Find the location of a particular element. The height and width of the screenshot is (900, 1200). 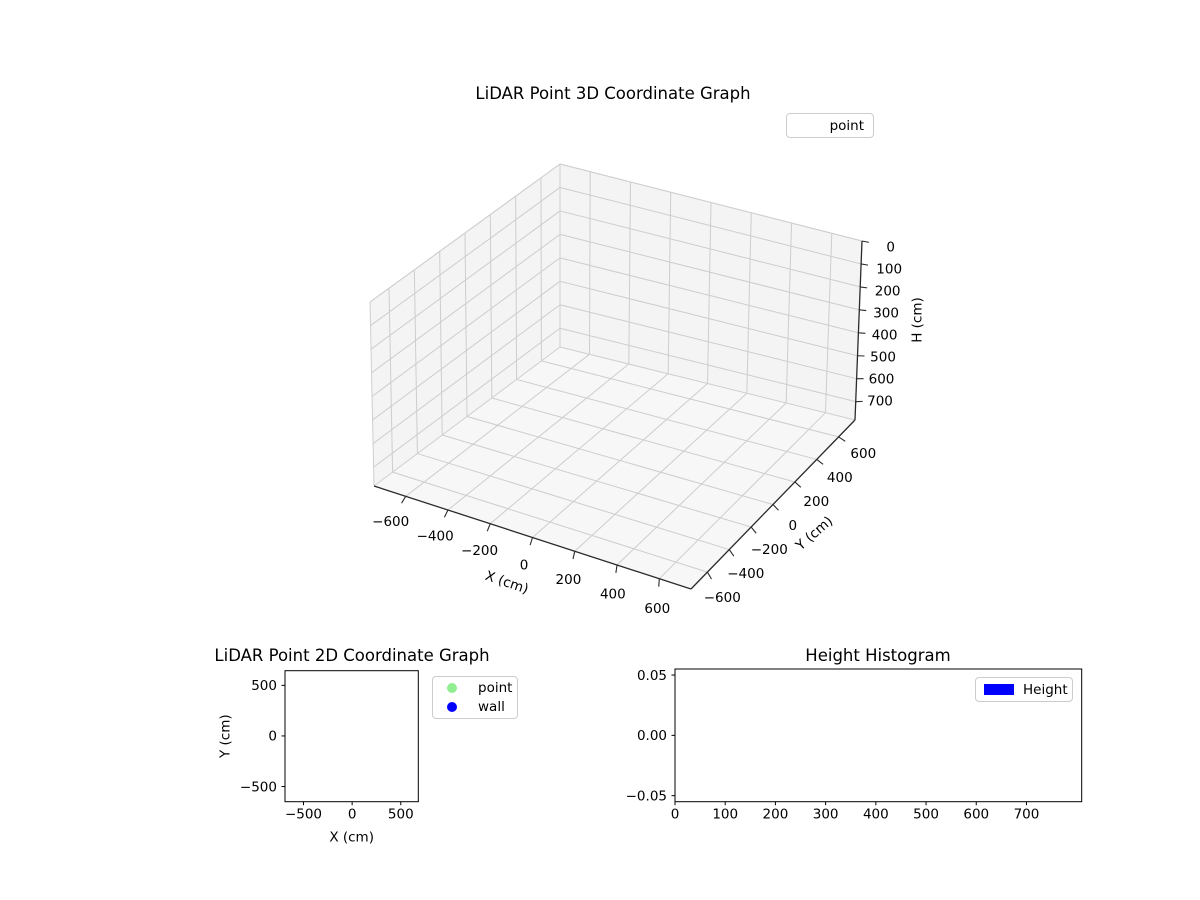

pane-right-wall is located at coordinates (711, 292).